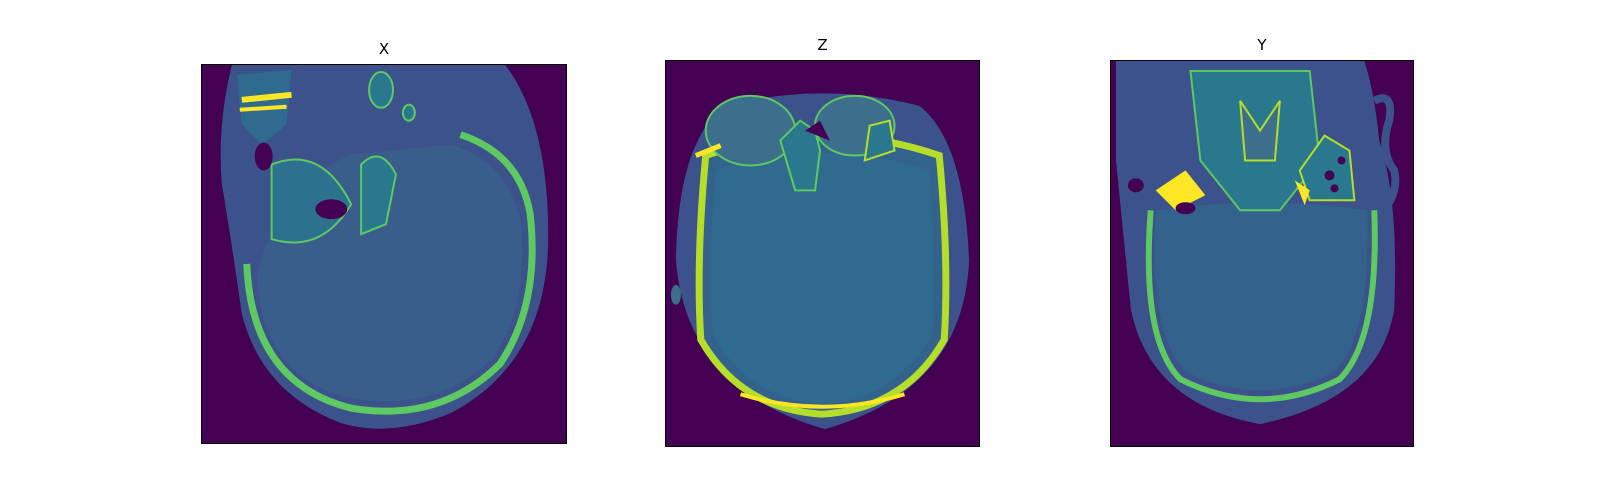  What do you see at coordinates (384, 49) in the screenshot?
I see `panel-title-x: X` at bounding box center [384, 49].